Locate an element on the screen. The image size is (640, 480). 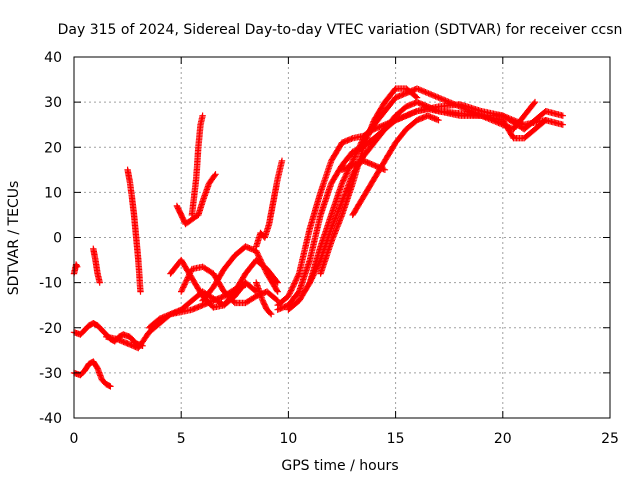
y-tick-label: -20 is located at coordinates (50, 329).